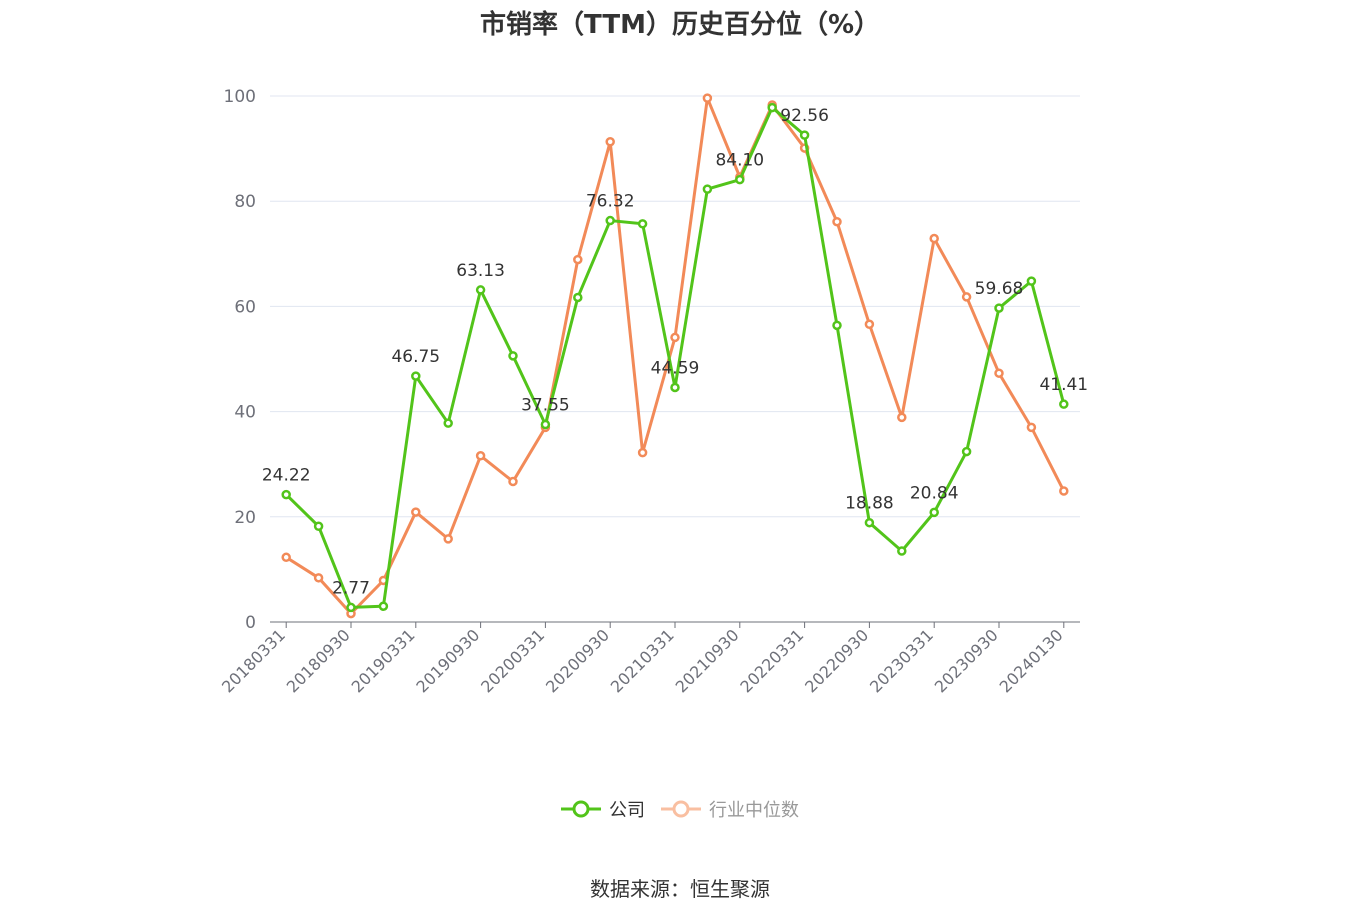 This screenshot has width=1360, height=920. What do you see at coordinates (680, 889) in the screenshot?
I see `source-note: 数据来源：恒生聚源` at bounding box center [680, 889].